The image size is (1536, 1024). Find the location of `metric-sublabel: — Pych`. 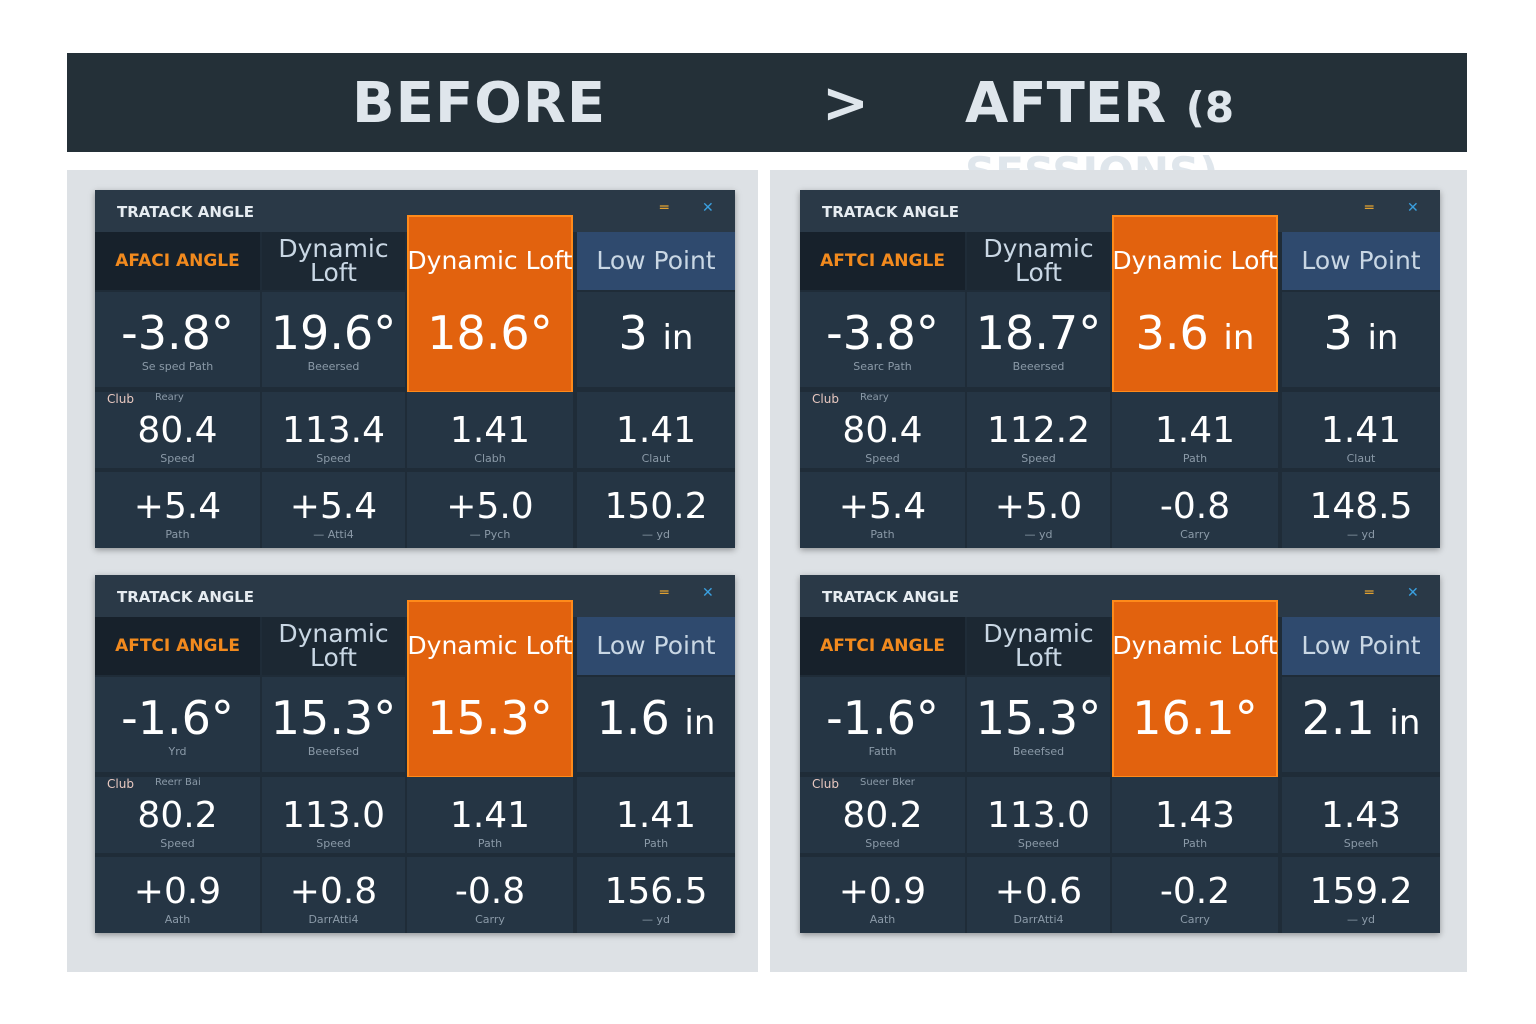

metric-sublabel: — Pych is located at coordinates (490, 534).